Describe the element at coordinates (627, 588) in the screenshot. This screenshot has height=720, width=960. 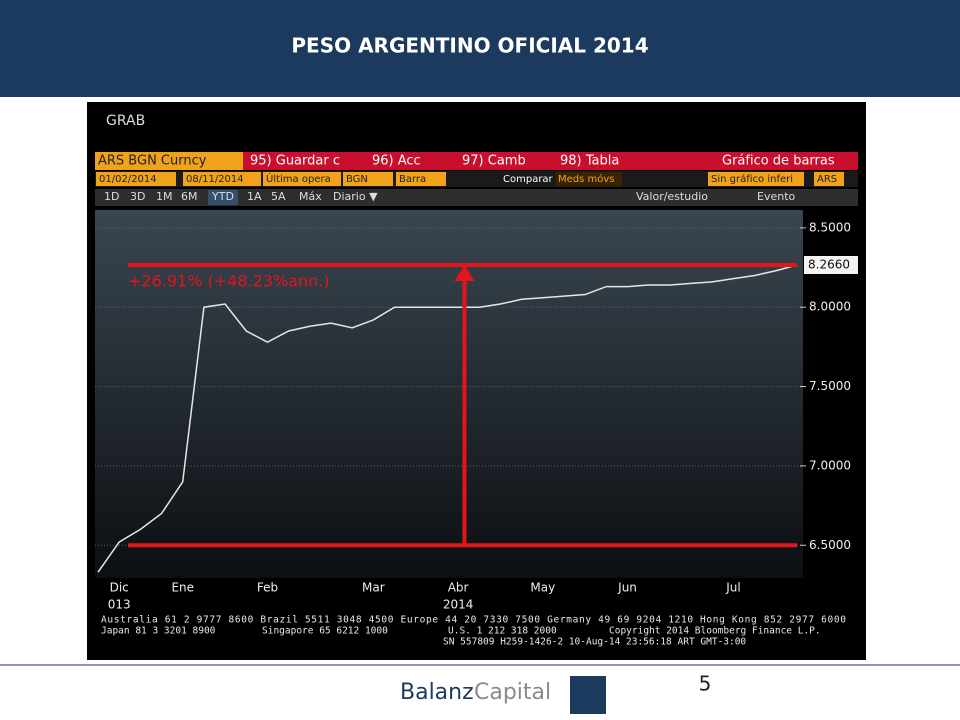
I see `x-tick-label: Jun` at that location.